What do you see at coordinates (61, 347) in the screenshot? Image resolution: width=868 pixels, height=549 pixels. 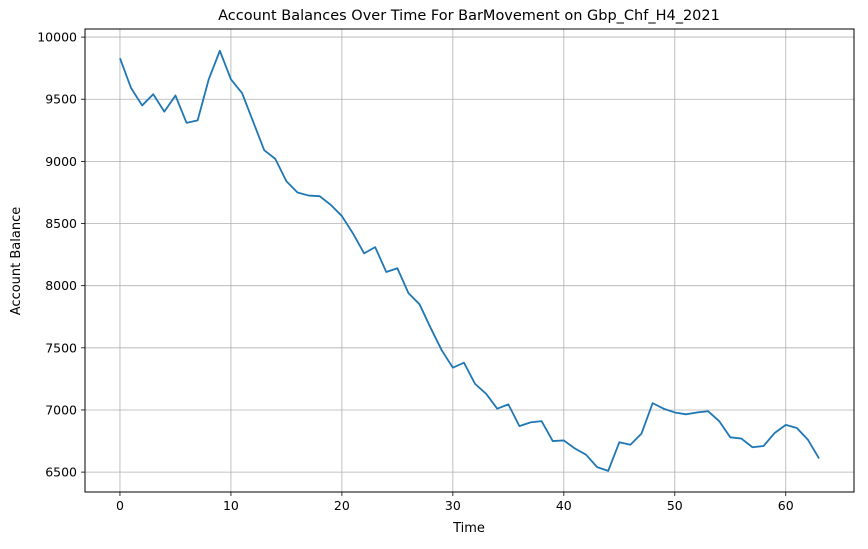 I see `y-tick-label: 7500` at bounding box center [61, 347].